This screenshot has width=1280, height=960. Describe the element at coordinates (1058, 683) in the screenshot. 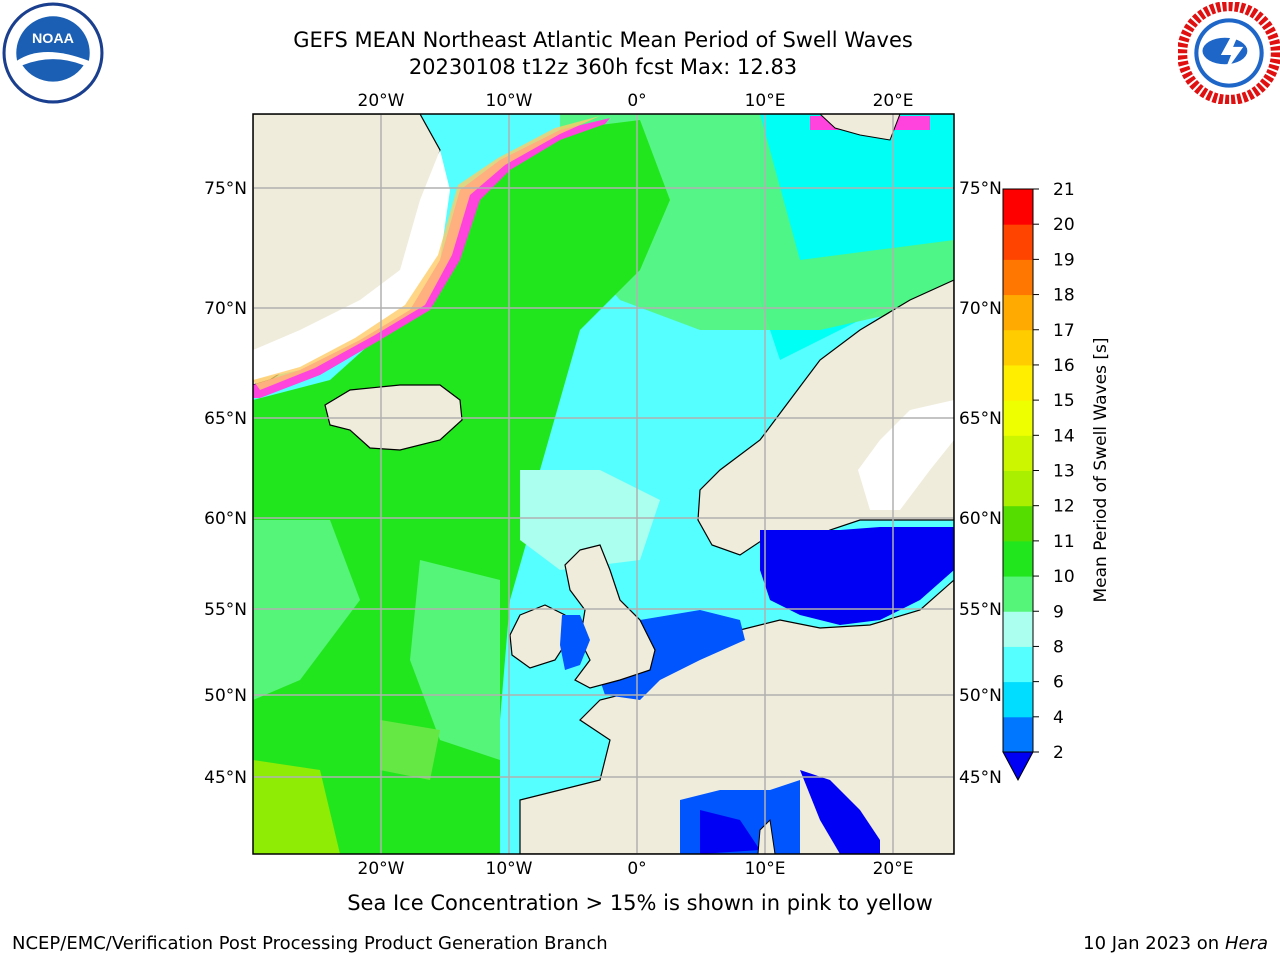

I see `colorbar-tick-label: 6` at that location.